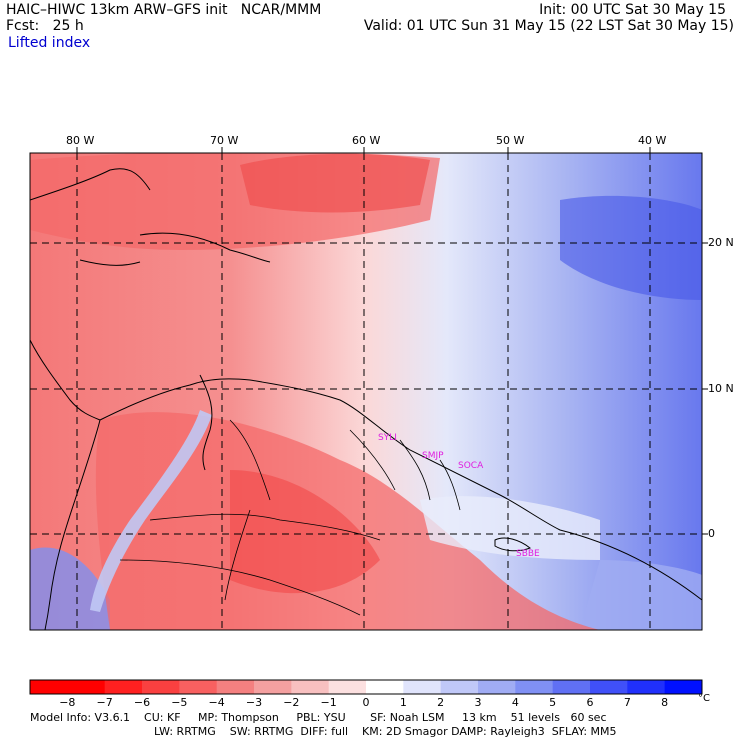 The width and height of the screenshot is (740, 740). I want to click on colorbar-tick-label: 0, so click(366, 702).